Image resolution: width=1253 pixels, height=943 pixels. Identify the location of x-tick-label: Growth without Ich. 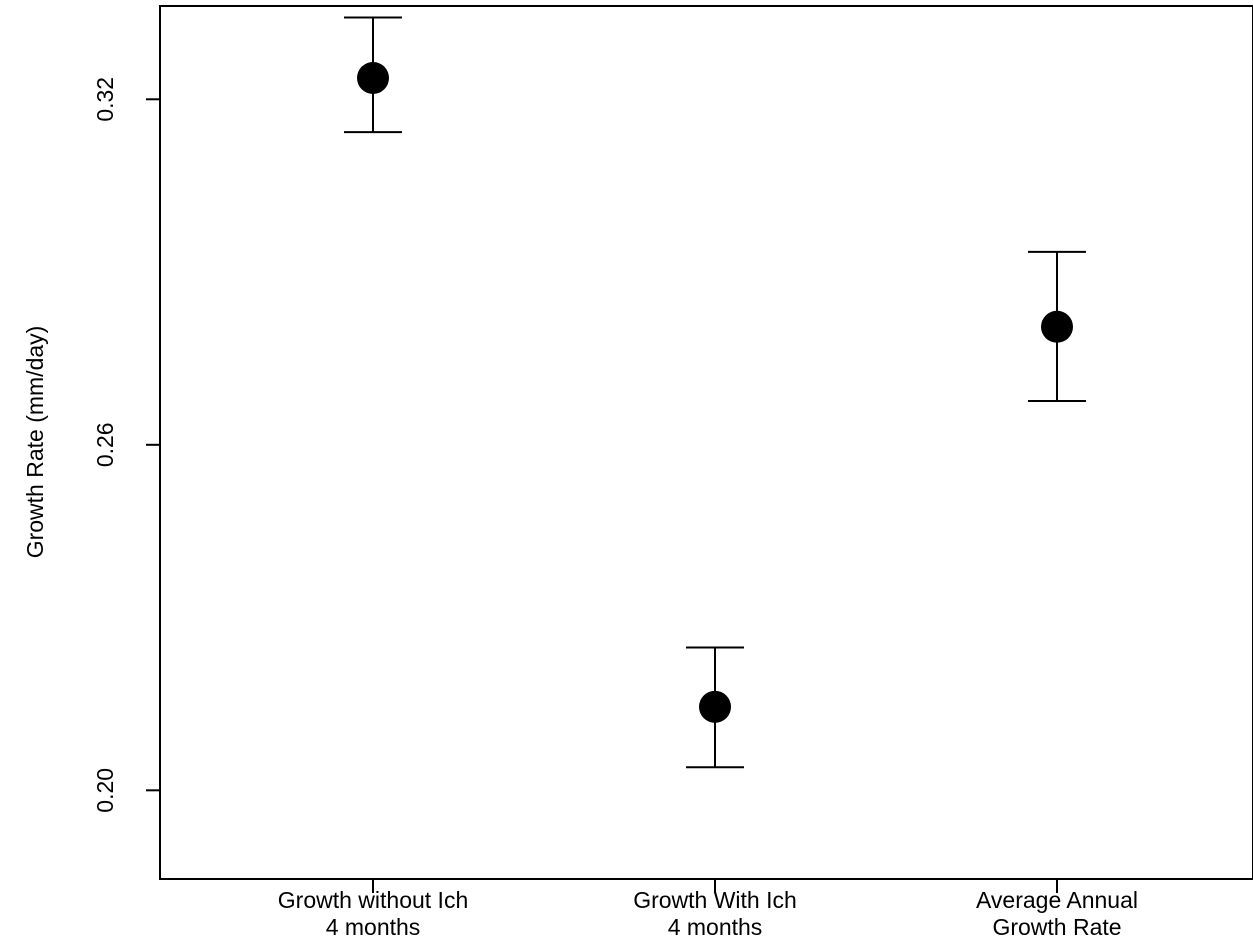
(373, 900).